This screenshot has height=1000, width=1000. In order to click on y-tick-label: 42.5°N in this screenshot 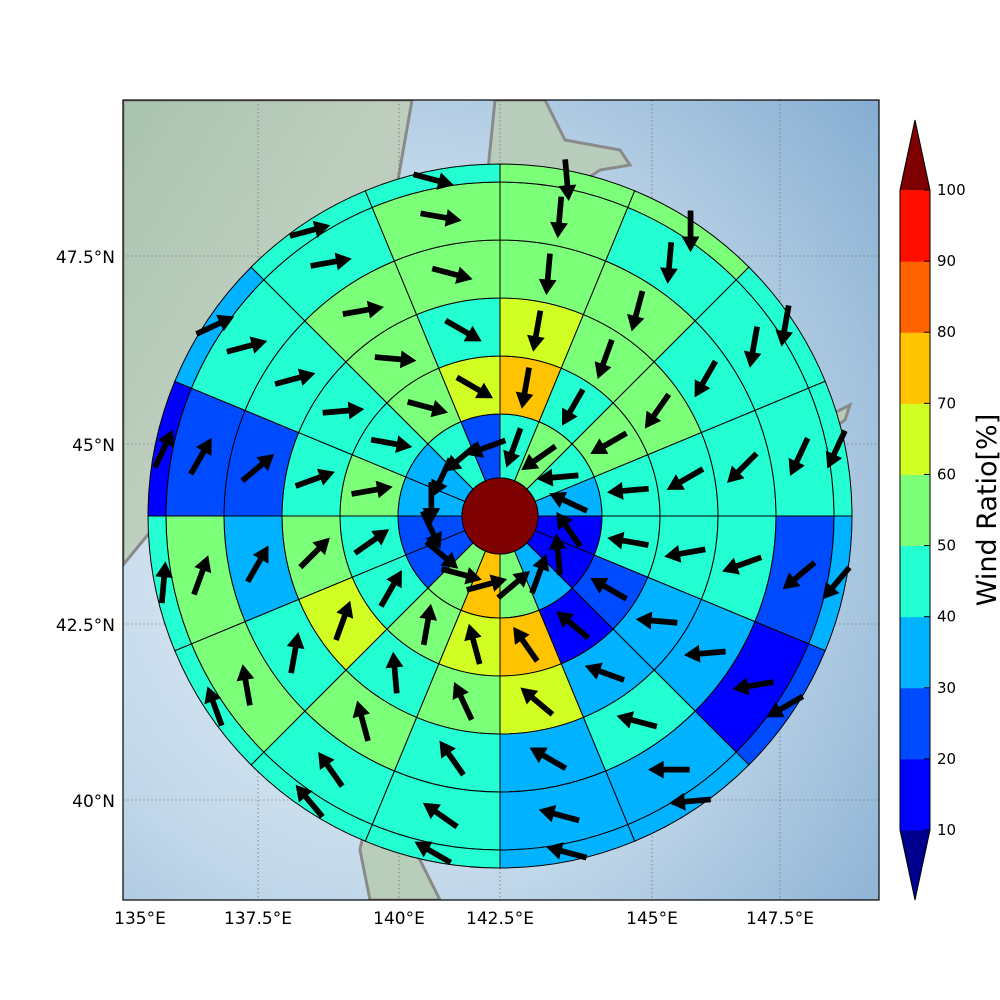, I will do `click(85, 626)`.